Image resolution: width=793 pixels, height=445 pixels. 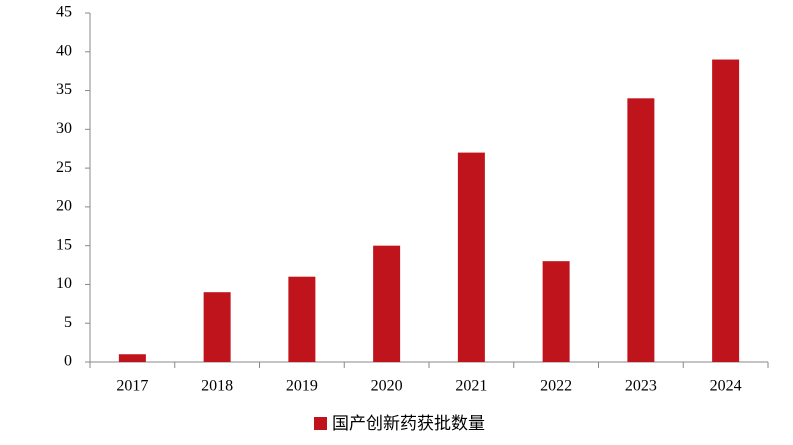 What do you see at coordinates (64, 206) in the screenshot?
I see `y-tick-label: 20` at bounding box center [64, 206].